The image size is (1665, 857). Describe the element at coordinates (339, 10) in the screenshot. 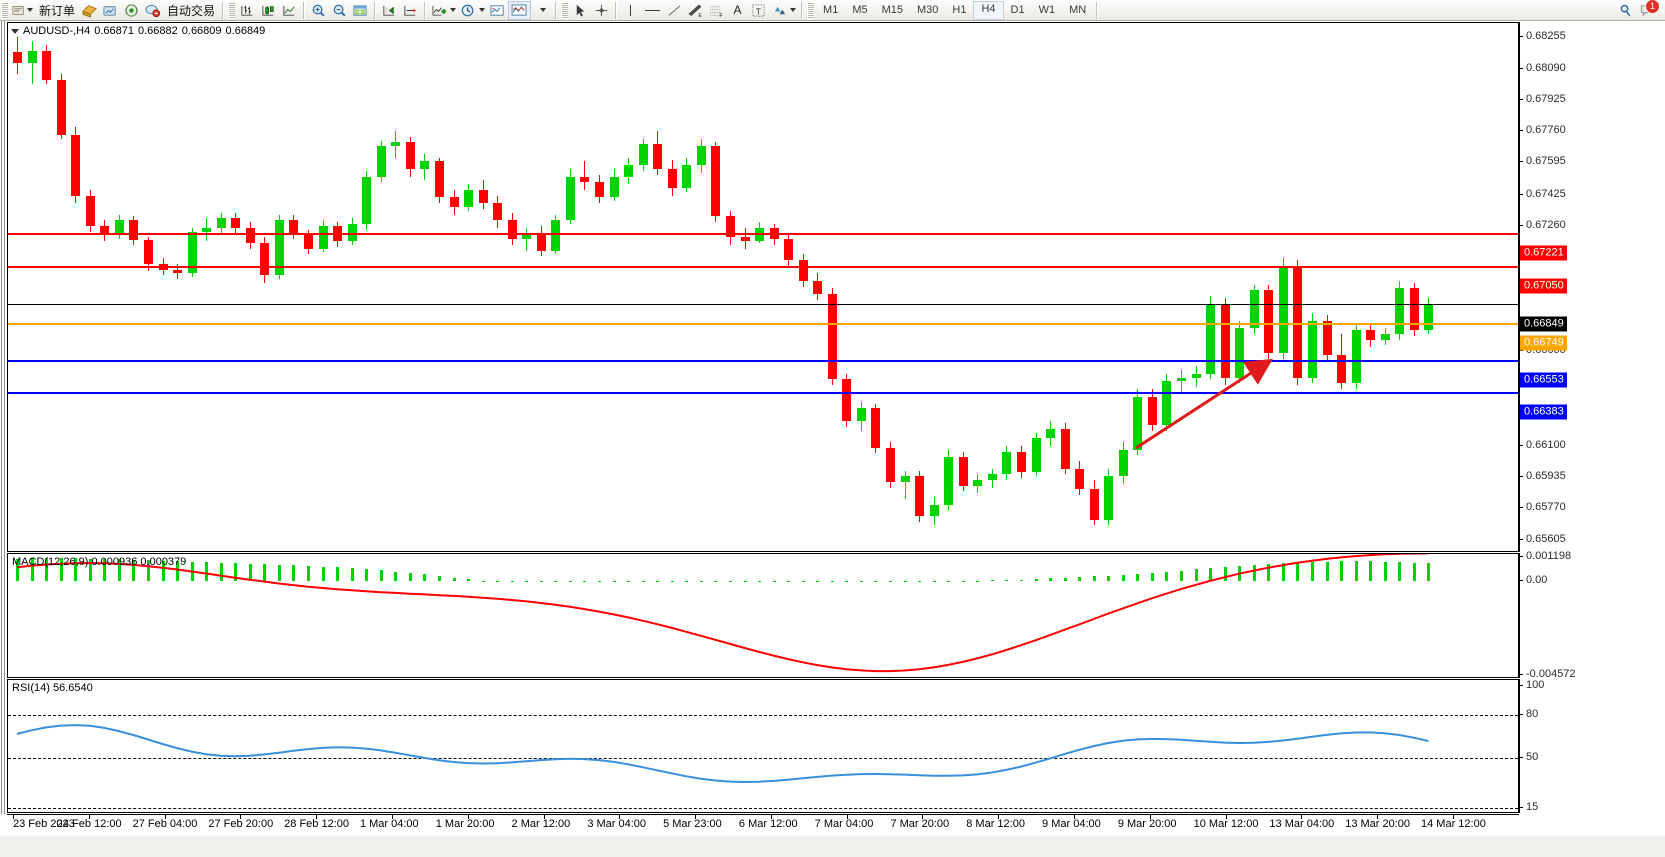

I see `zoom-out-icon` at that location.